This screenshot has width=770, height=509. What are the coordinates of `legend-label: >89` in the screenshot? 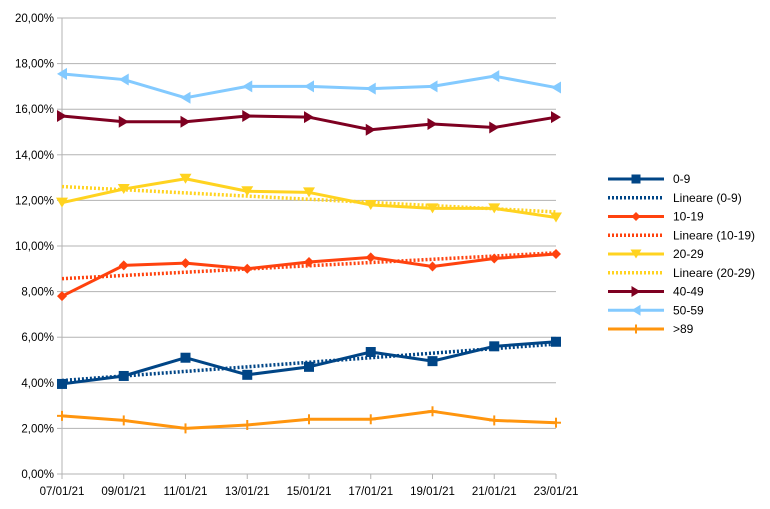 It's located at (683, 329).